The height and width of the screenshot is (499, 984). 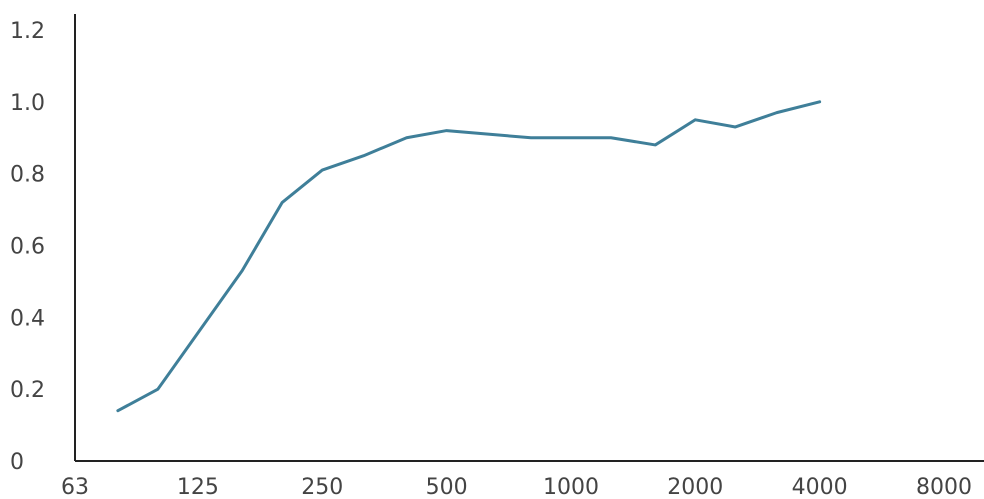 I want to click on x-tick-label: 2000, so click(x=695, y=487).